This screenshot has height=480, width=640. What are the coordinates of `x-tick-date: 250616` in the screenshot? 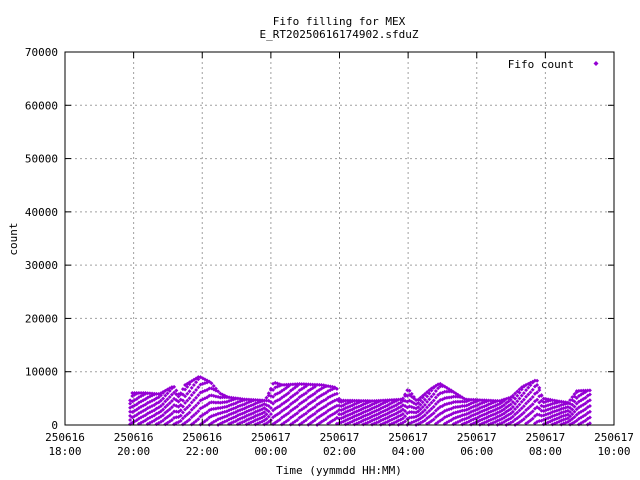 It's located at (134, 437).